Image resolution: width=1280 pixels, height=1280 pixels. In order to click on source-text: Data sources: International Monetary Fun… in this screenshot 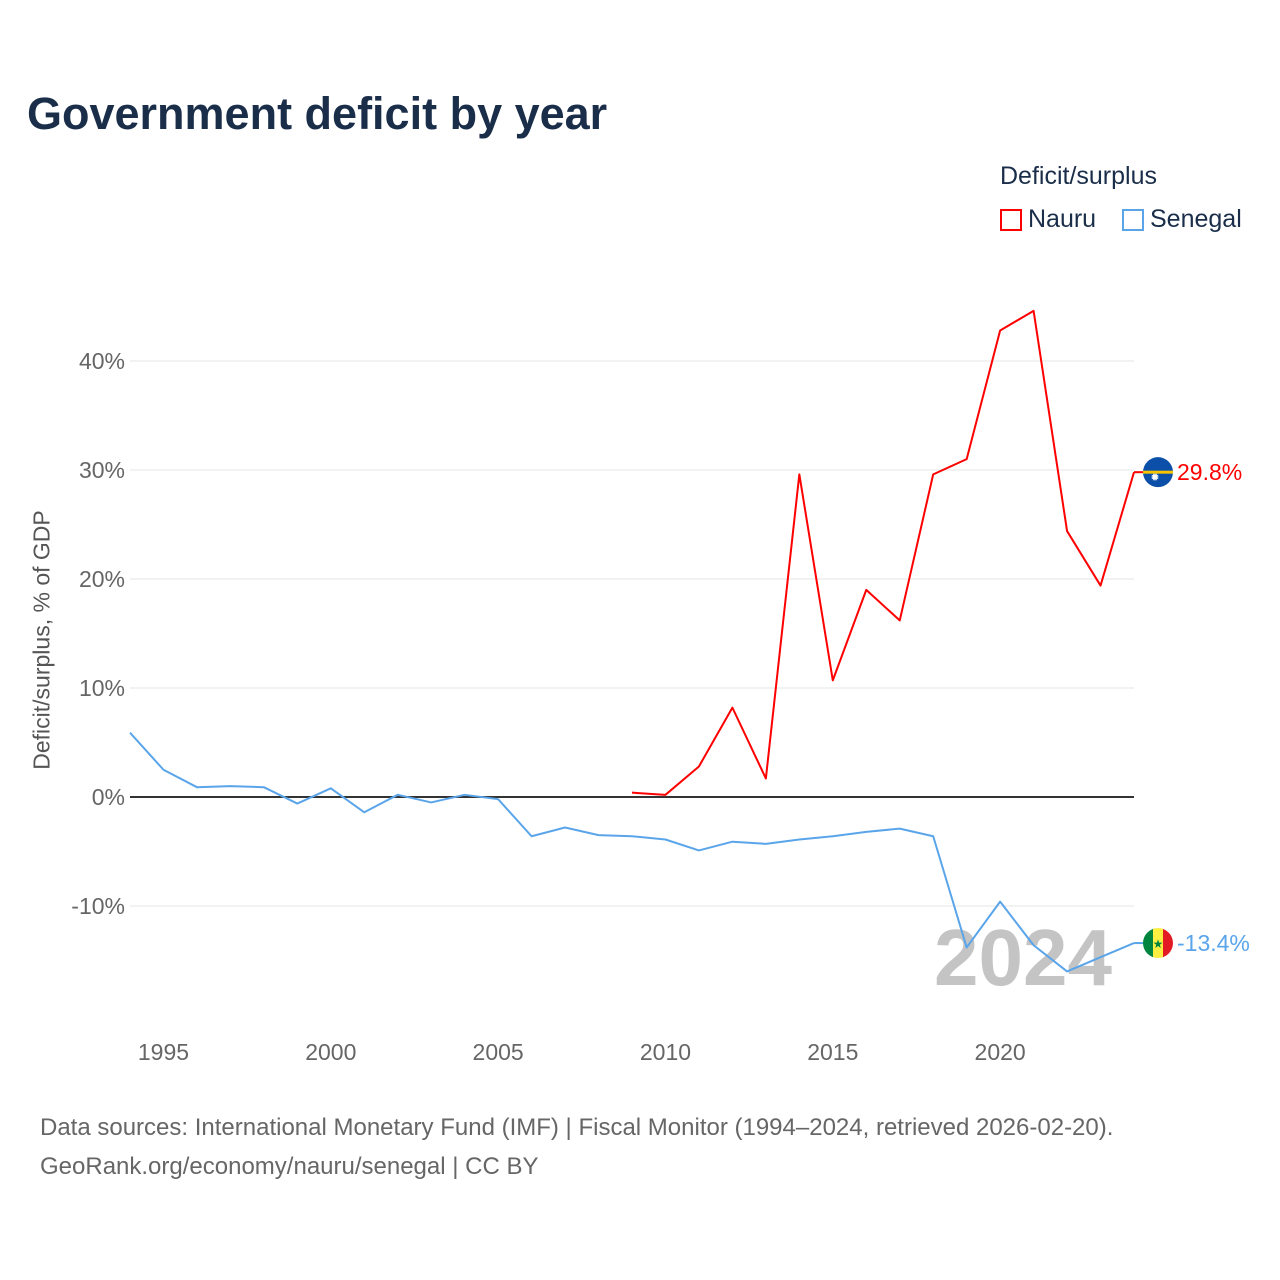, I will do `click(577, 1127)`.